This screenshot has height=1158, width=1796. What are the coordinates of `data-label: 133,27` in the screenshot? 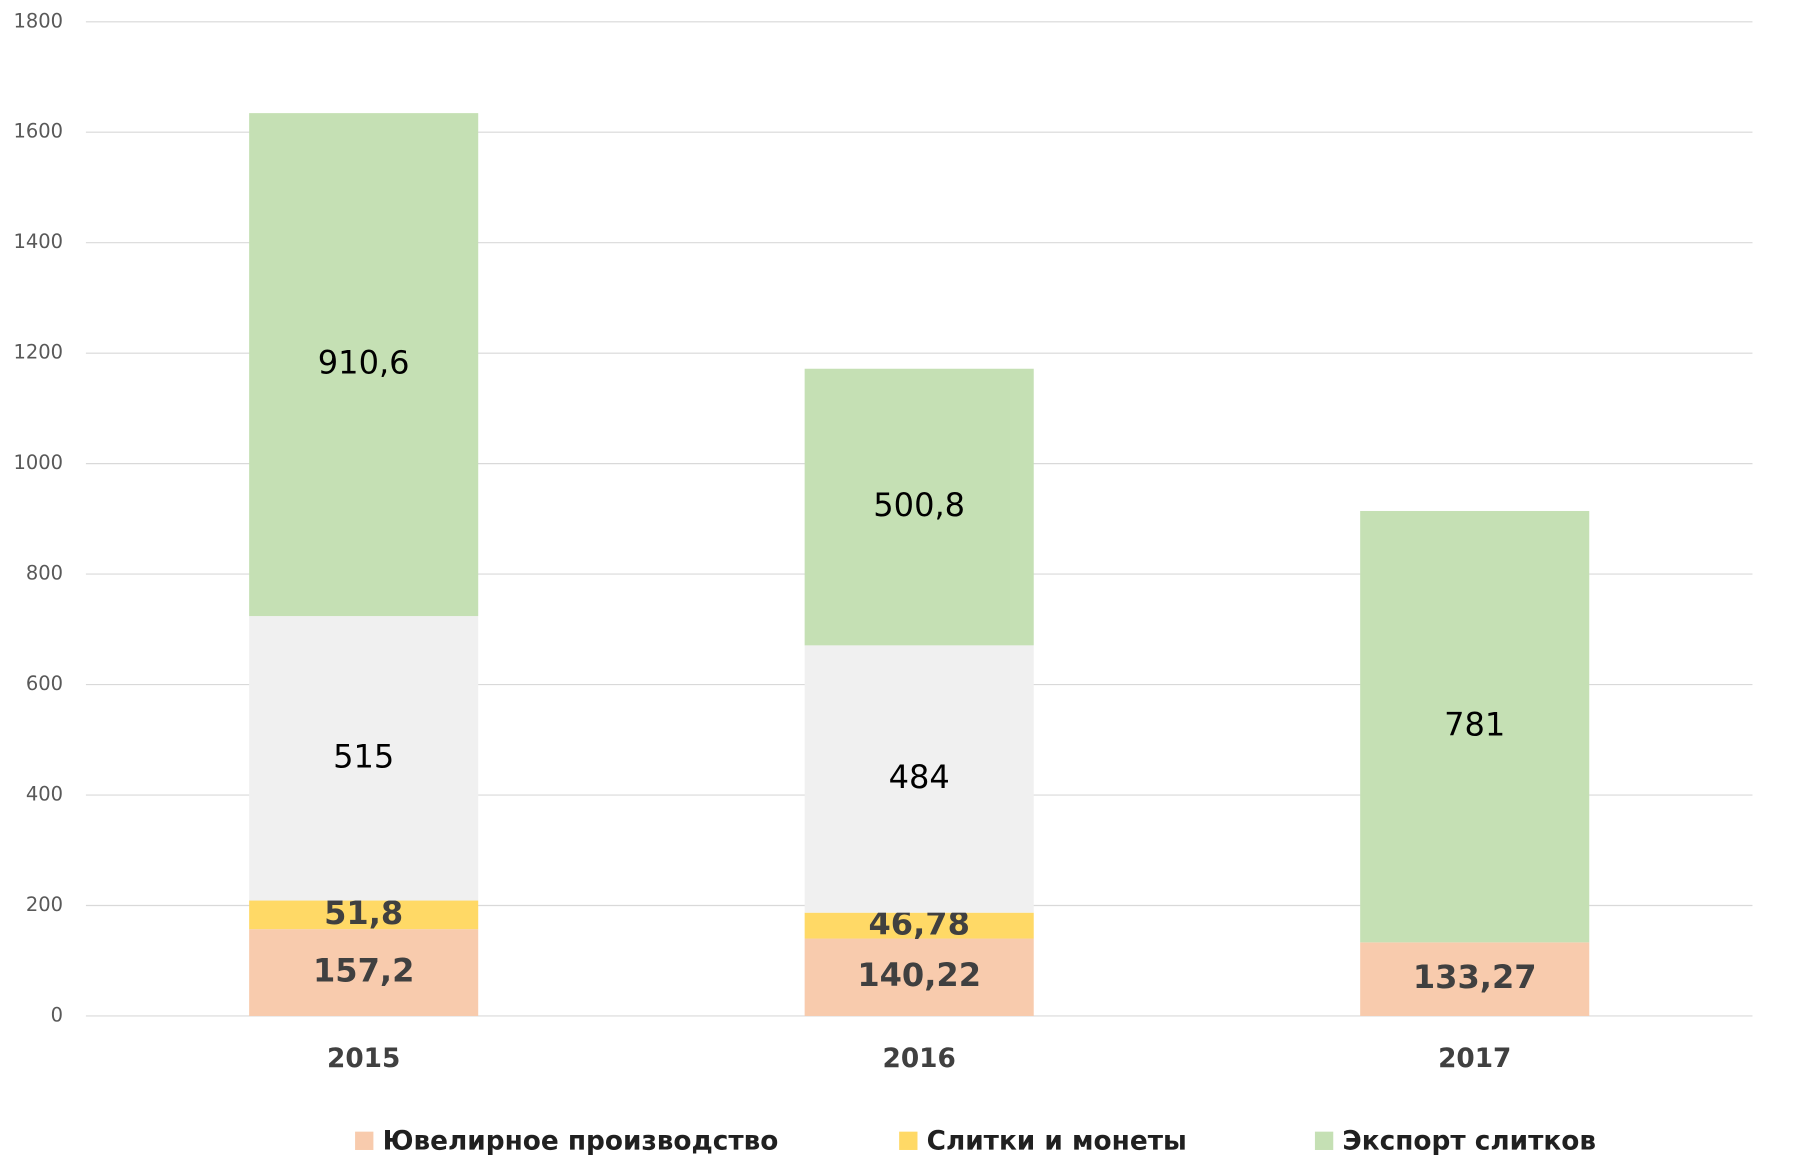 It's located at (1475, 977).